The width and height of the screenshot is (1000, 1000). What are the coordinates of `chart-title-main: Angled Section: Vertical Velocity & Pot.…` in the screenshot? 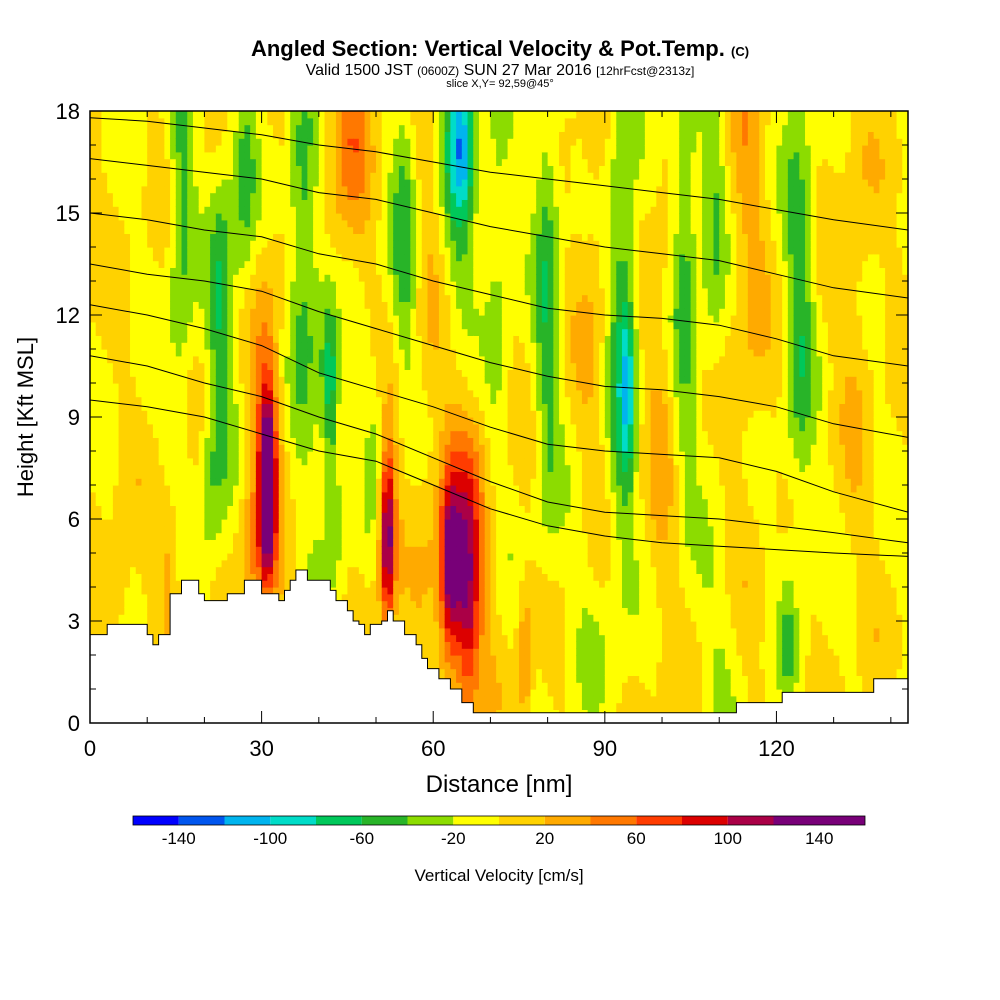 It's located at (487, 48).